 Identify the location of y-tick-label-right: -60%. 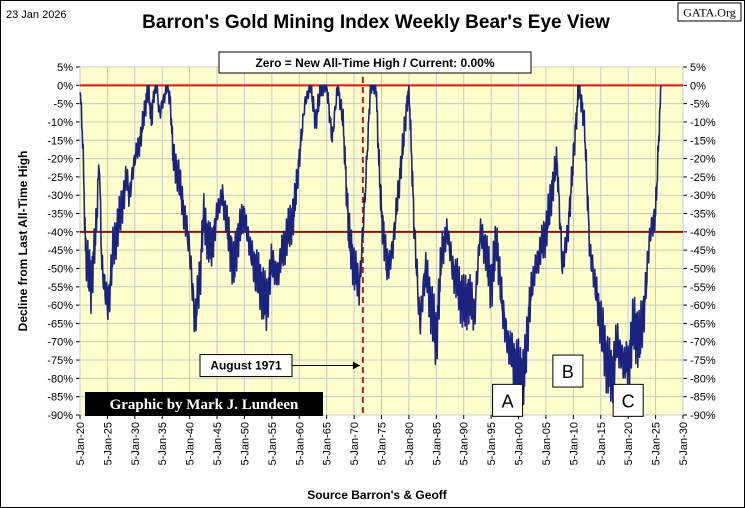
(703, 306).